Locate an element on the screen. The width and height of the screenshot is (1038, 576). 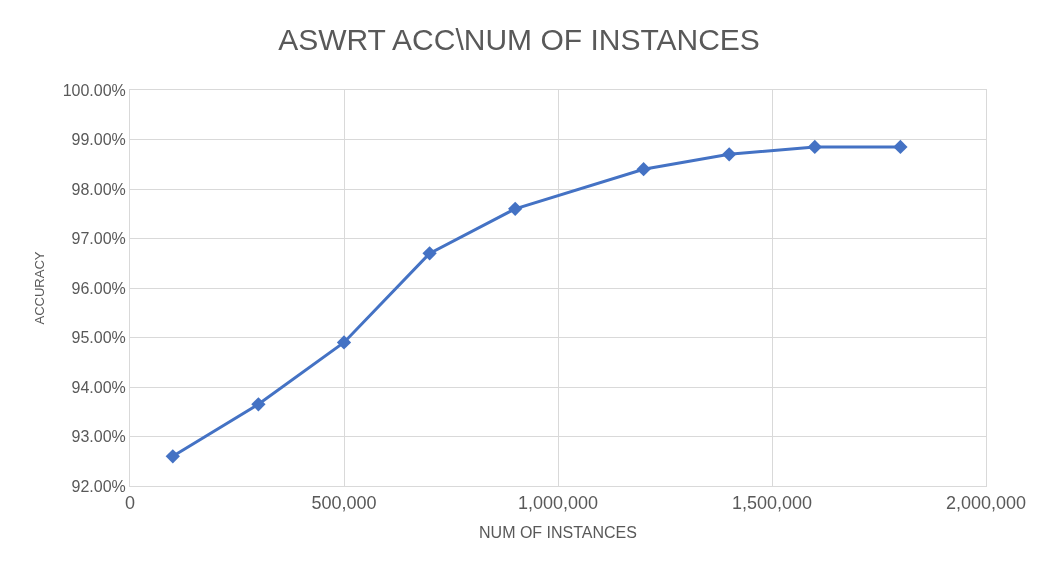
y-tick-label: 94.00% is located at coordinates (98, 387).